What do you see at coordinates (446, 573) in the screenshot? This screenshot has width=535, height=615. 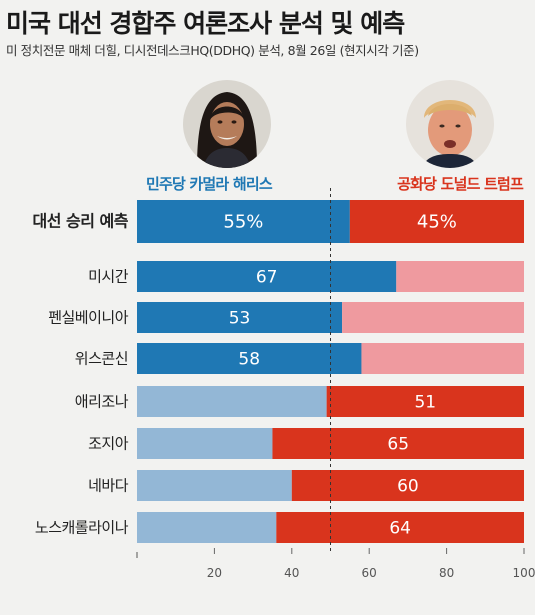 I see `x-tick-label-3: 80` at bounding box center [446, 573].